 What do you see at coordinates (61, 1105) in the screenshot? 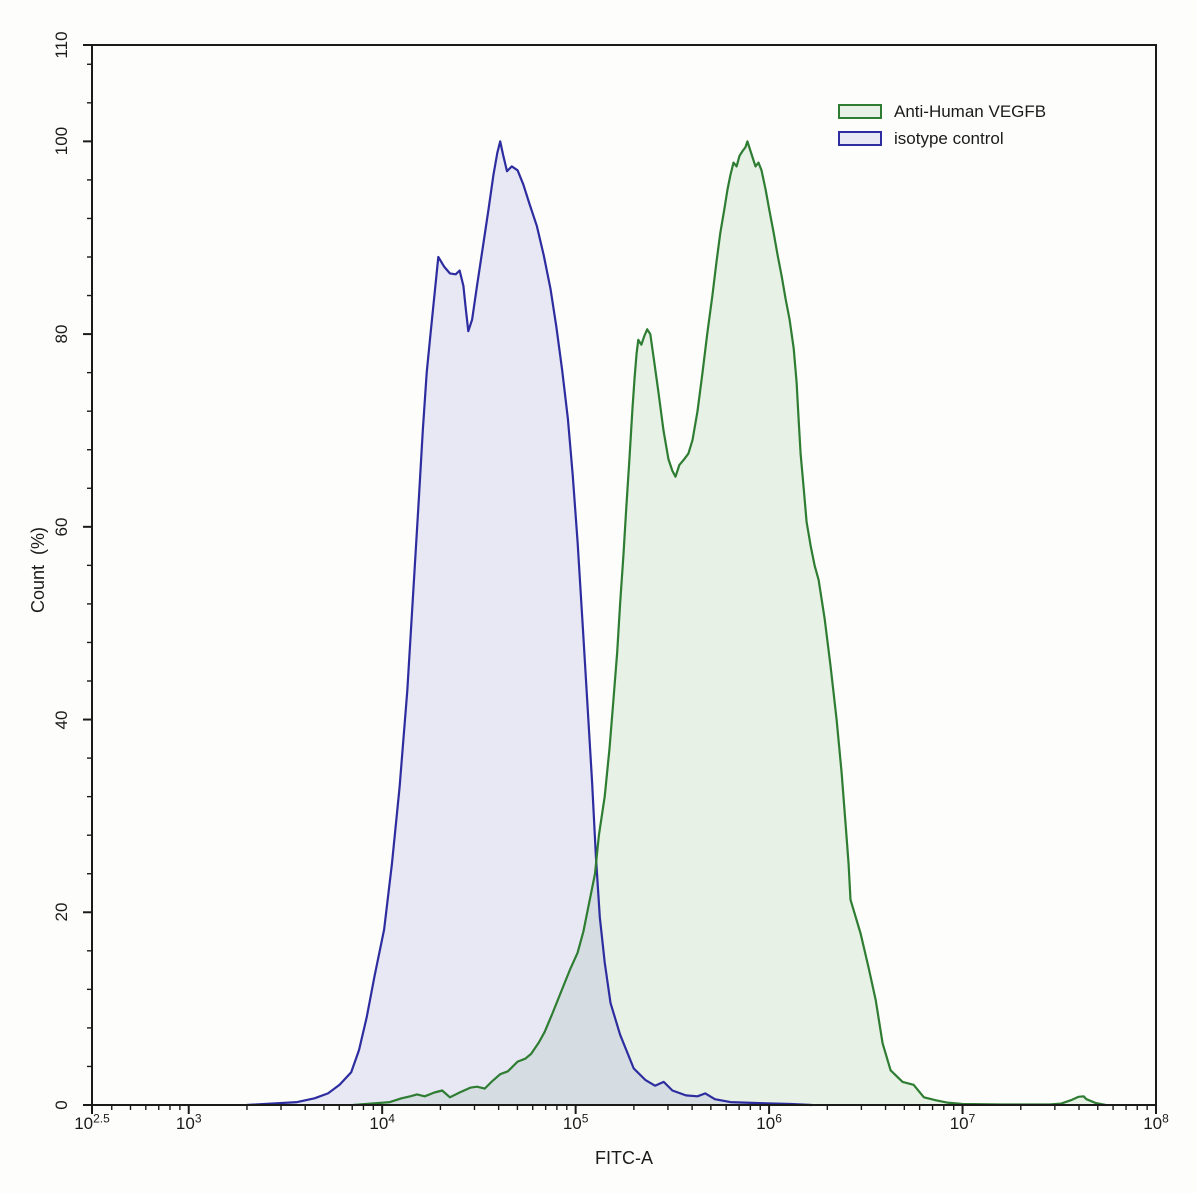
I see `y-tick-label: 0` at bounding box center [61, 1105].